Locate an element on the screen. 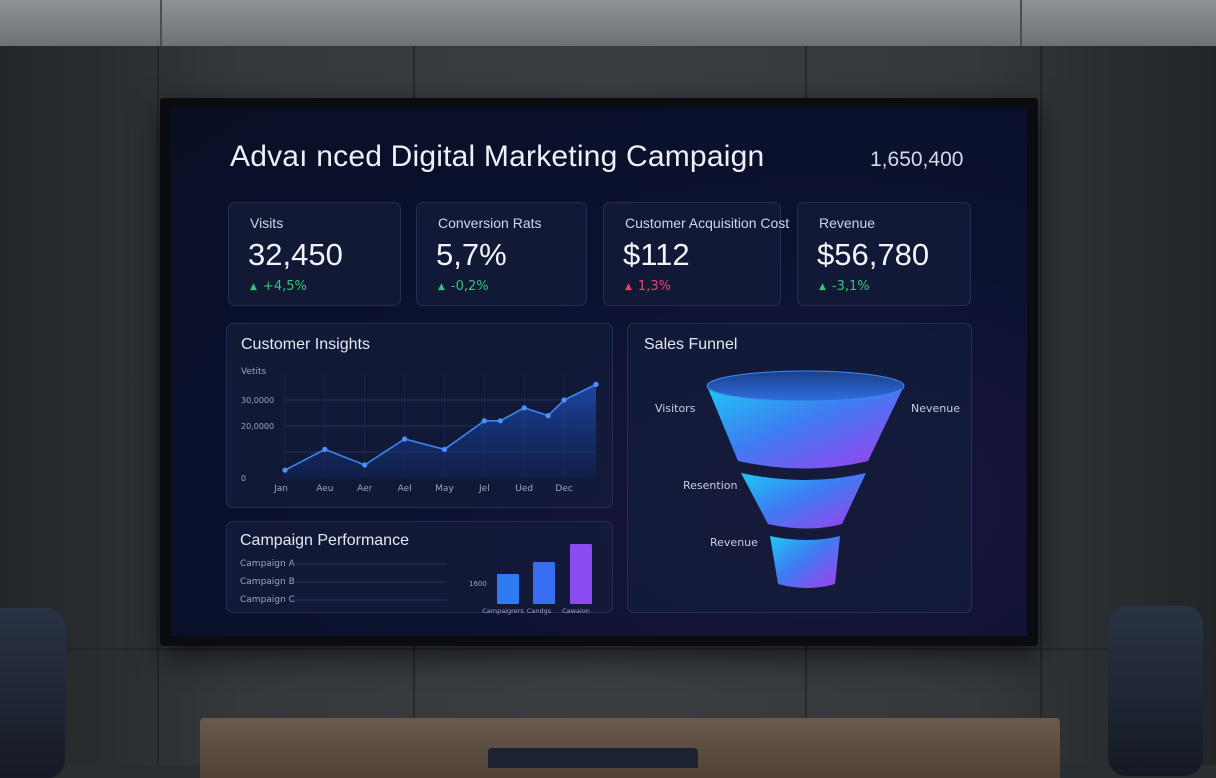  kpi-card-visits: Visits 32,450 ▲ +4,5% is located at coordinates (314, 254).